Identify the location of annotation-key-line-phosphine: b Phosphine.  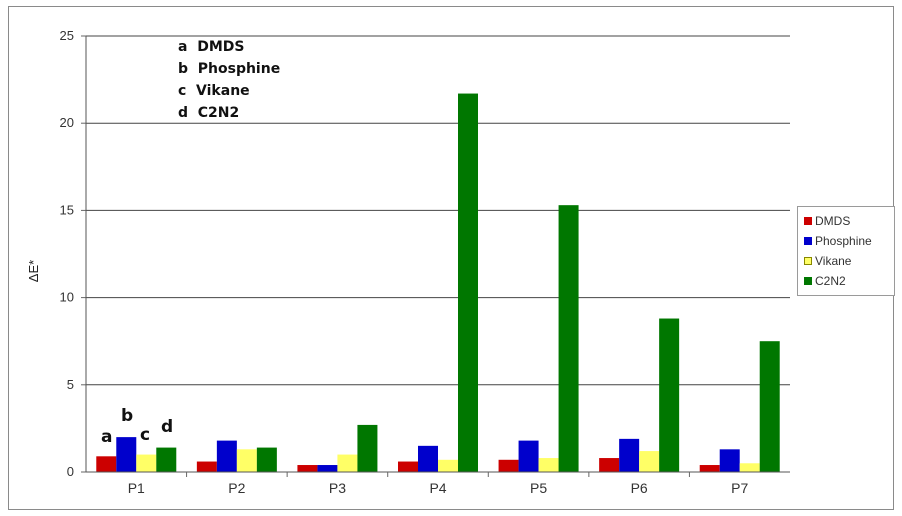
(229, 69).